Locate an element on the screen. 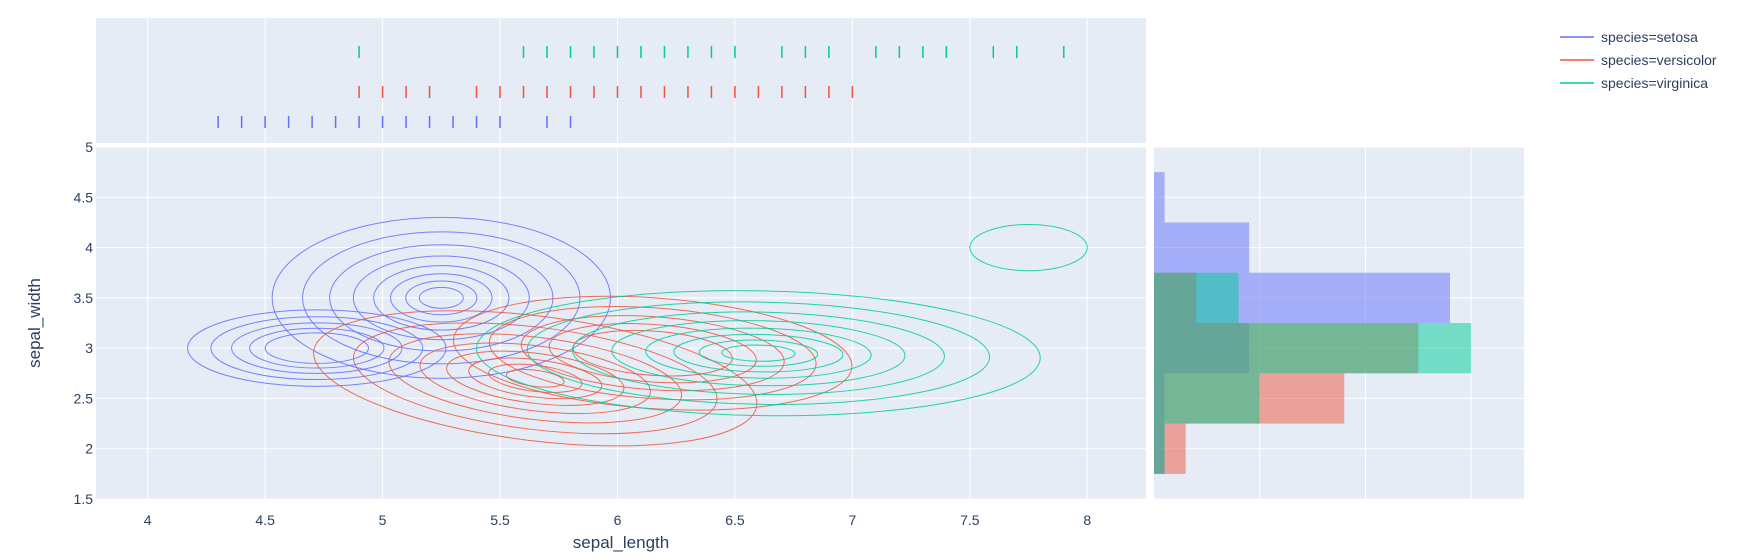 The image size is (1749, 560). y-tick-label: 2.5 is located at coordinates (84, 398).